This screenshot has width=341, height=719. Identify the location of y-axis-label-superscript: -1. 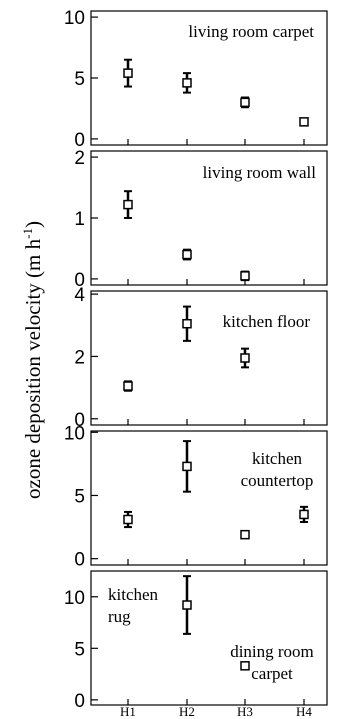
(27, 233).